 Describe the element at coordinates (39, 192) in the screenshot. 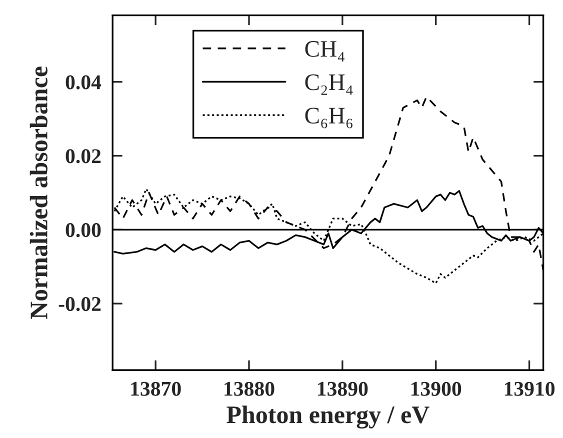

I see `y-axis-title: Normalized absorbance` at that location.